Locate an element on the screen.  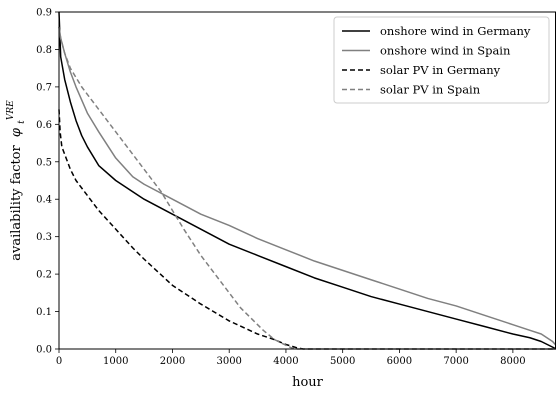
x-axis: 0 1000 2000 3000 4000 5000 6000 7000 8000 is located at coordinates (291, 358).